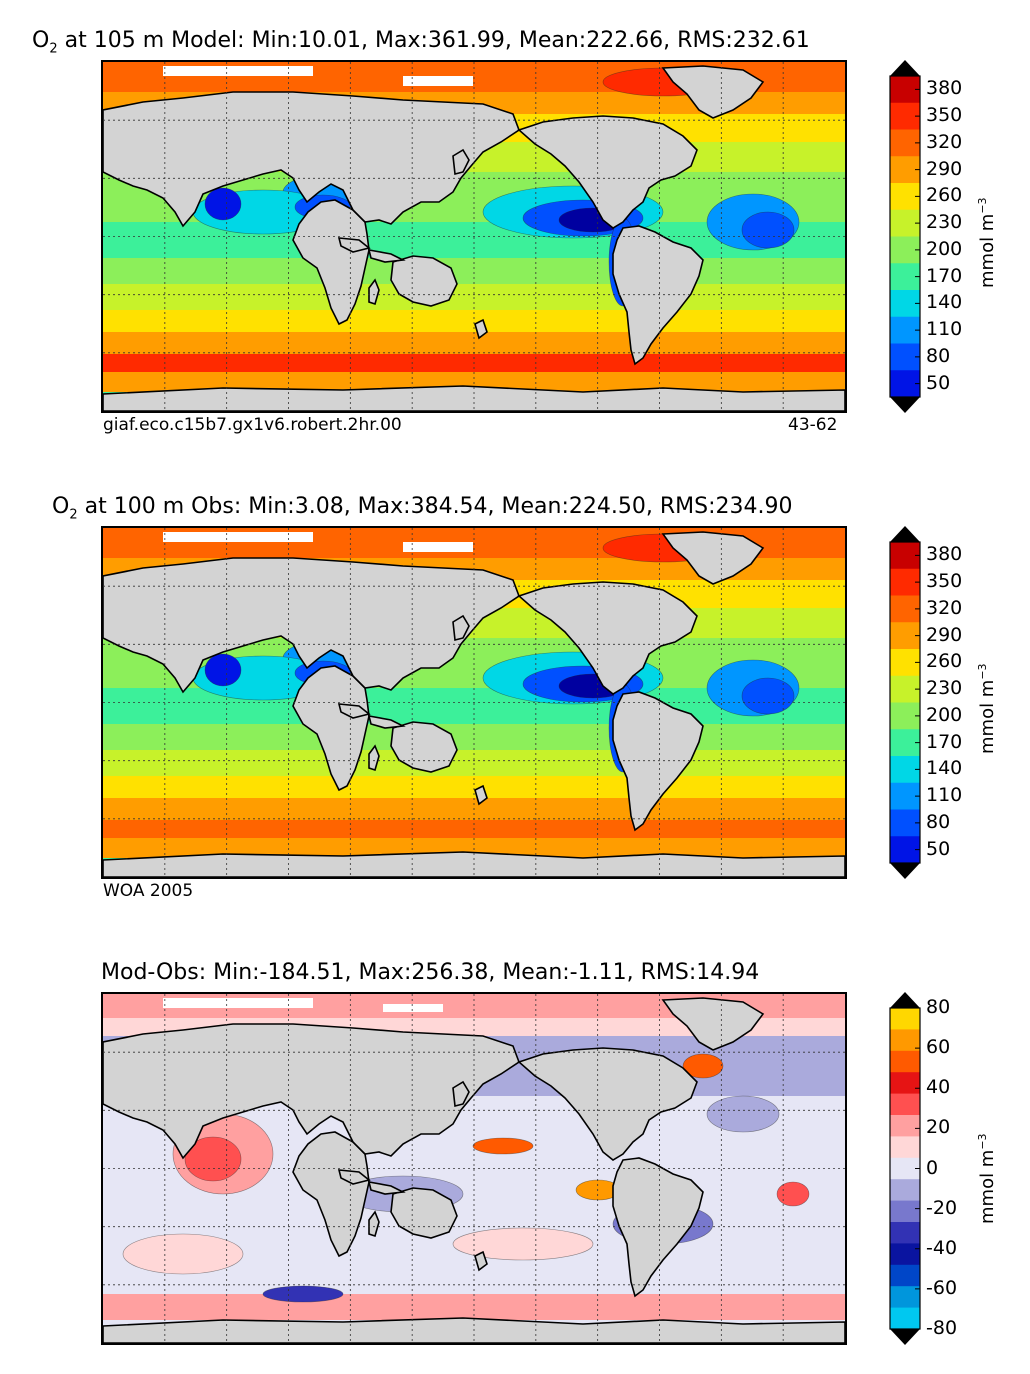 This screenshot has width=1030, height=1374. What do you see at coordinates (943, 1168) in the screenshot?
I see `panel3-colorbar: 80 60 40 20 0 -20 -40 -60 -80 mmol m−3` at bounding box center [943, 1168].